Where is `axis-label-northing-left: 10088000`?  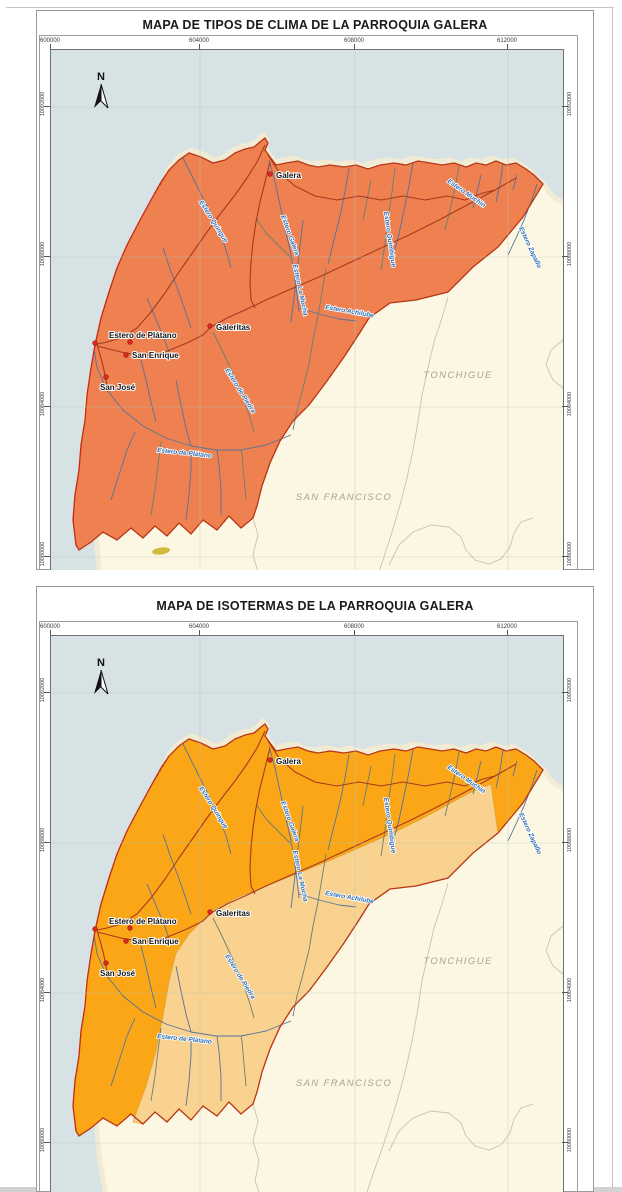 axis-label-northing-left: 10088000 is located at coordinates (43, 840).